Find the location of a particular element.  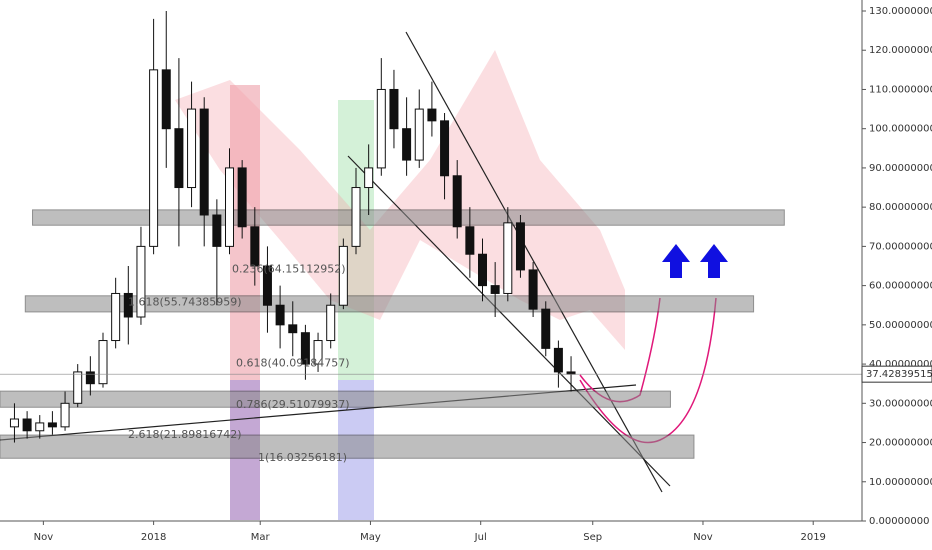

x-tick-label: 2018 is located at coordinates (153, 537).